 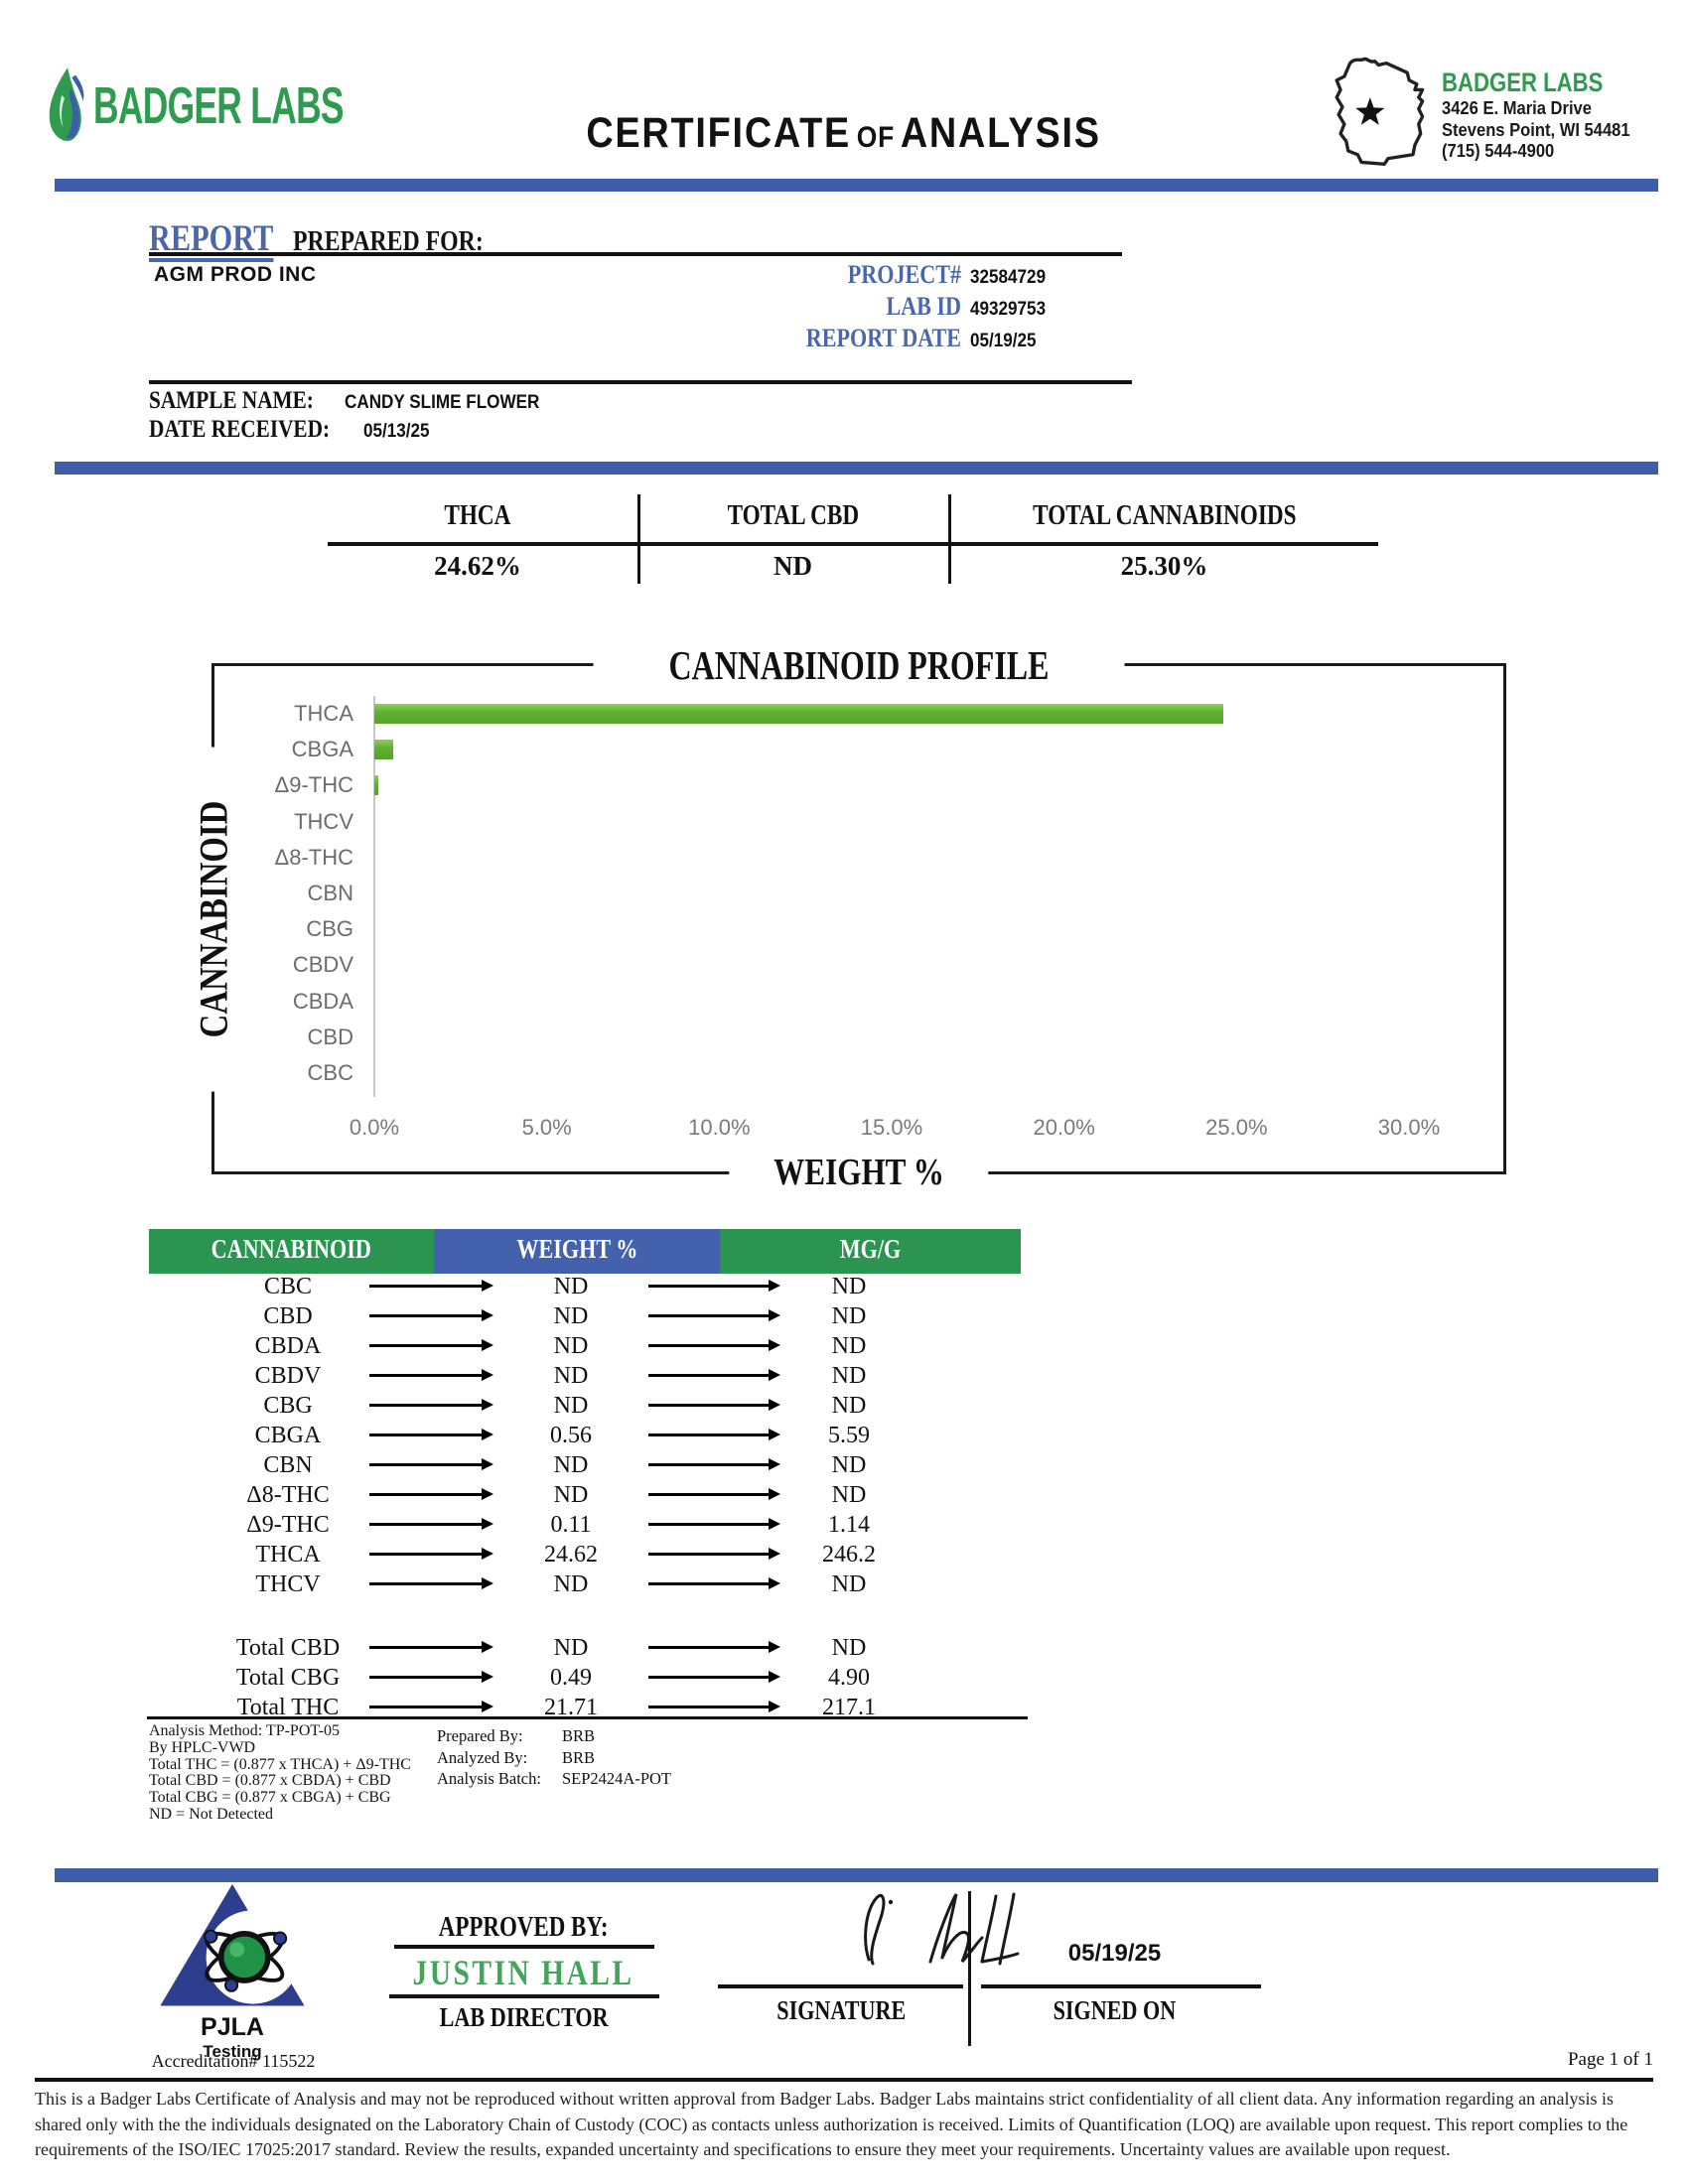 What do you see at coordinates (1064, 1127) in the screenshot?
I see `chart-x-tick: 20.0%` at bounding box center [1064, 1127].